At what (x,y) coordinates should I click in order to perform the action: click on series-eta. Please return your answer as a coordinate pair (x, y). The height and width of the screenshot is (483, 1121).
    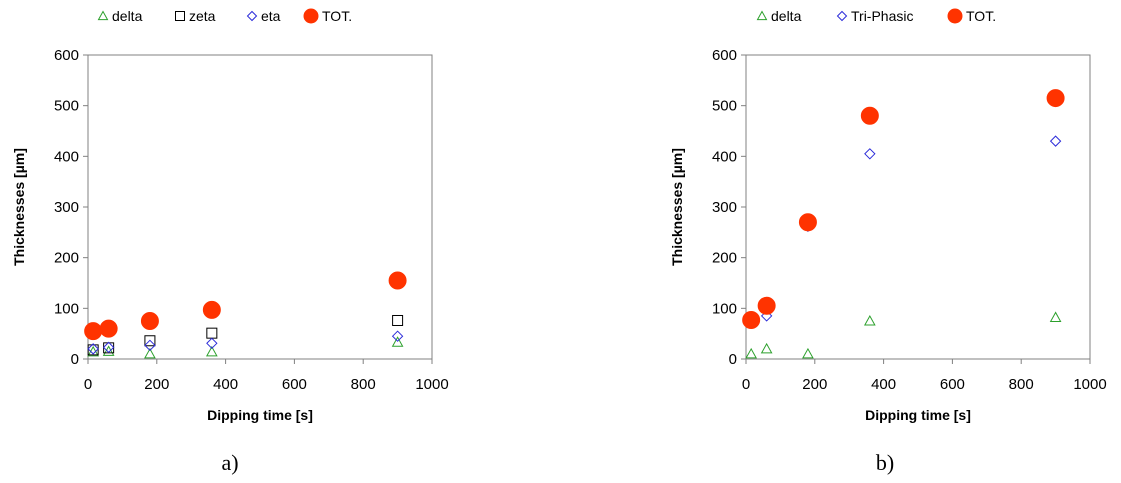
    Looking at the image, I should click on (245, 342).